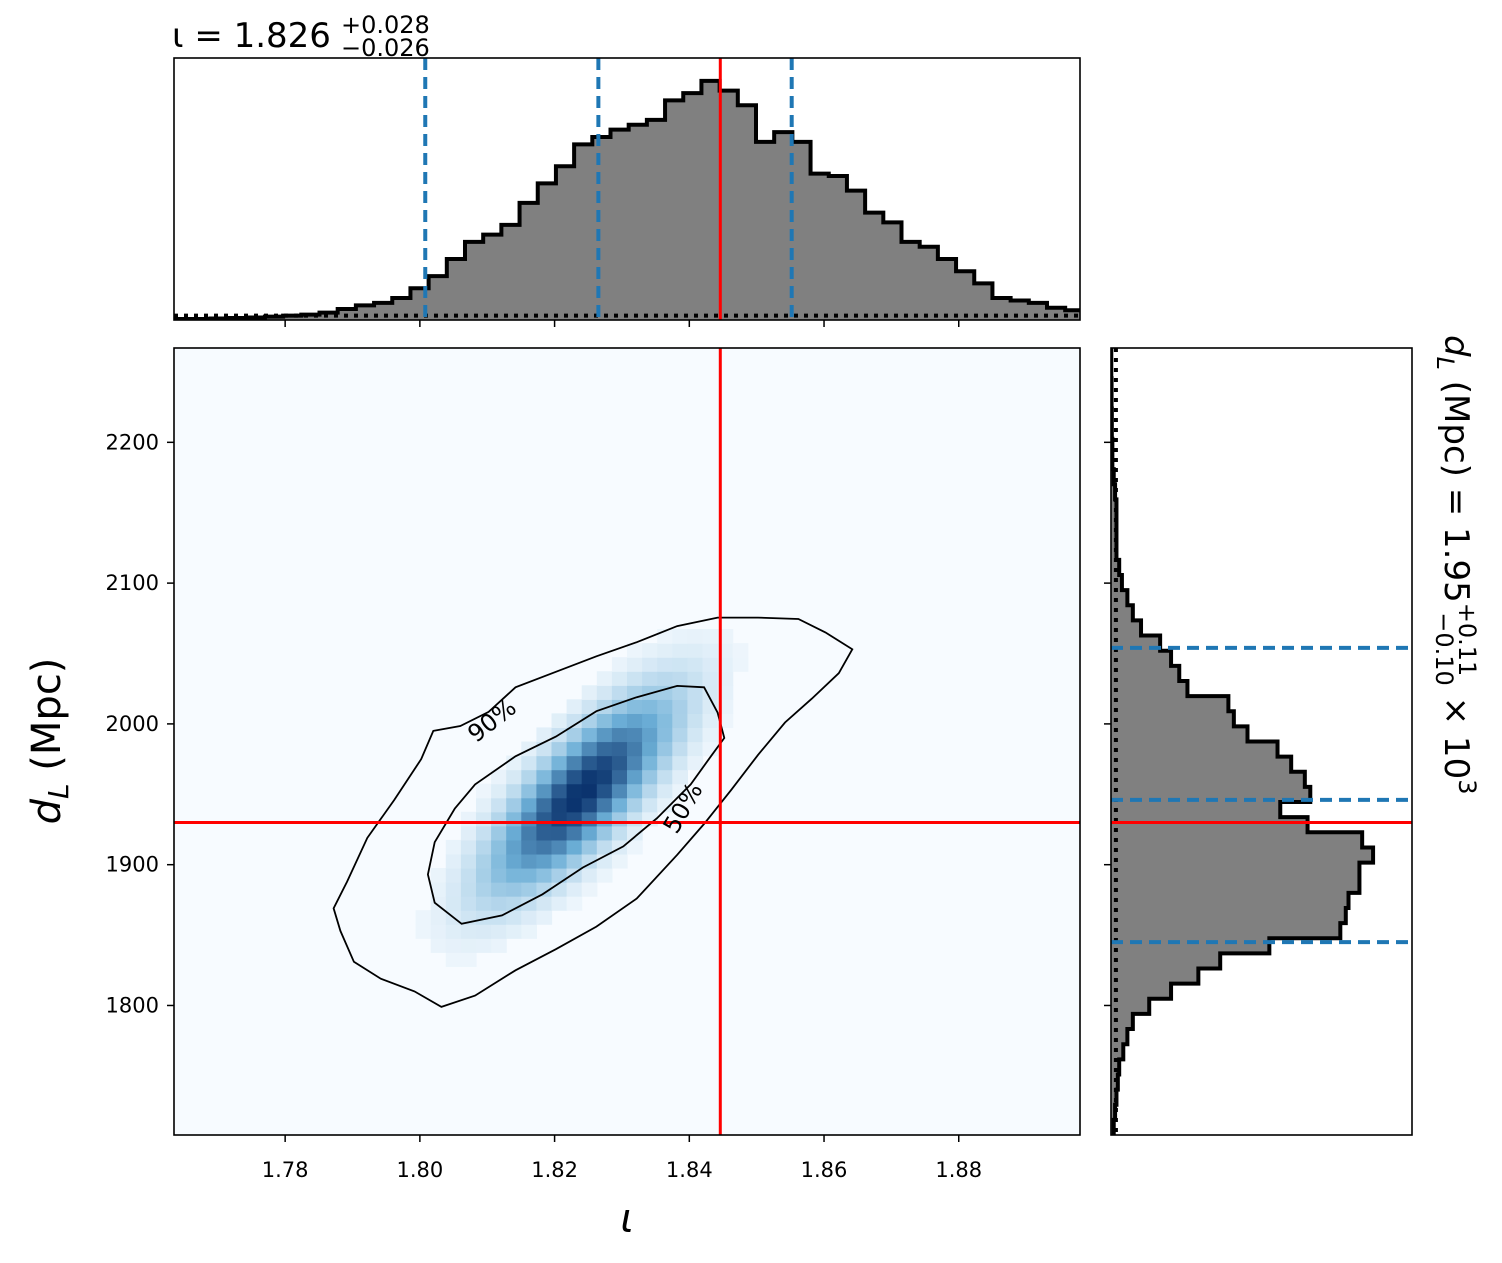 The width and height of the screenshot is (1502, 1263). Describe the element at coordinates (132, 442) in the screenshot. I see `y-tick-label: 2200` at that location.